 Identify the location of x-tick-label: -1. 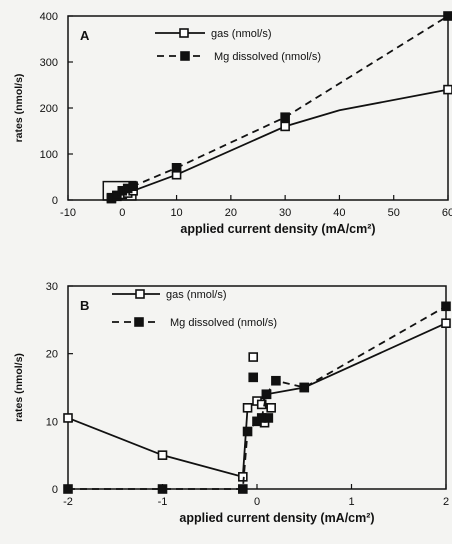
(163, 502).